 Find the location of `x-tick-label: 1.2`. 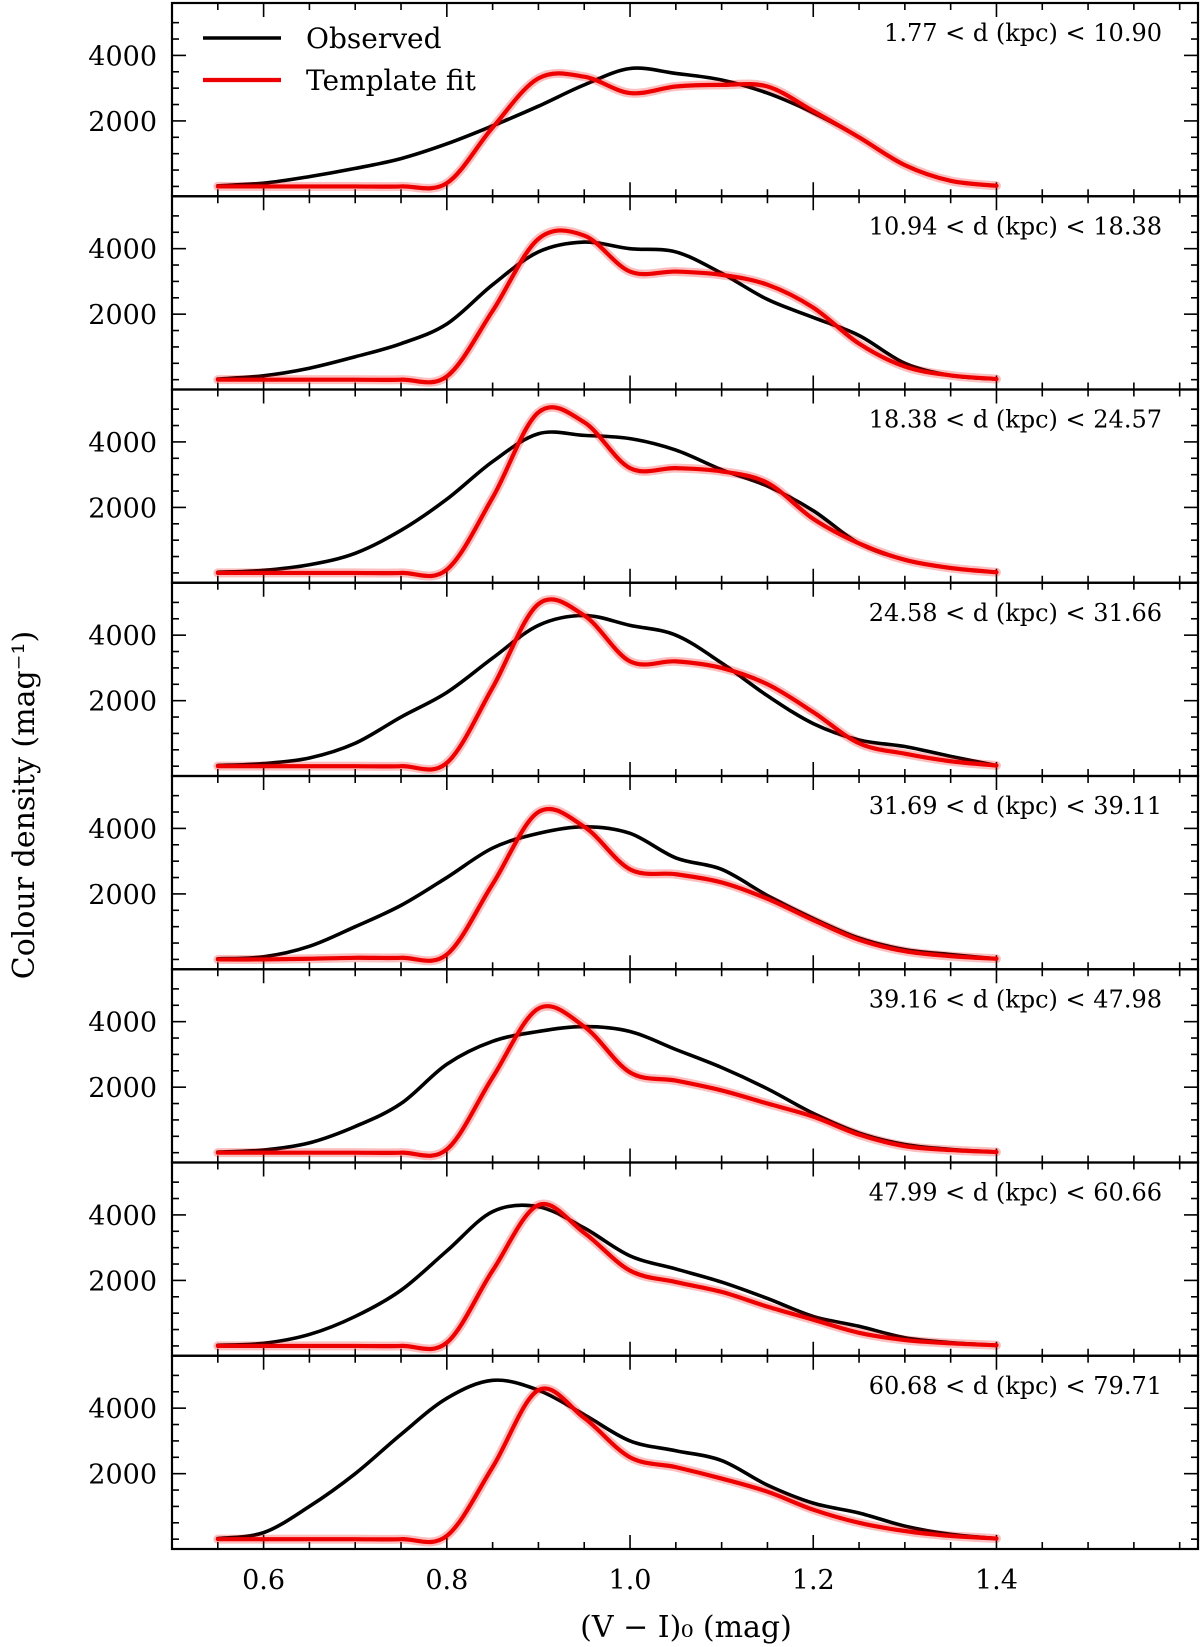

x-tick-label: 1.2 is located at coordinates (813, 1580).